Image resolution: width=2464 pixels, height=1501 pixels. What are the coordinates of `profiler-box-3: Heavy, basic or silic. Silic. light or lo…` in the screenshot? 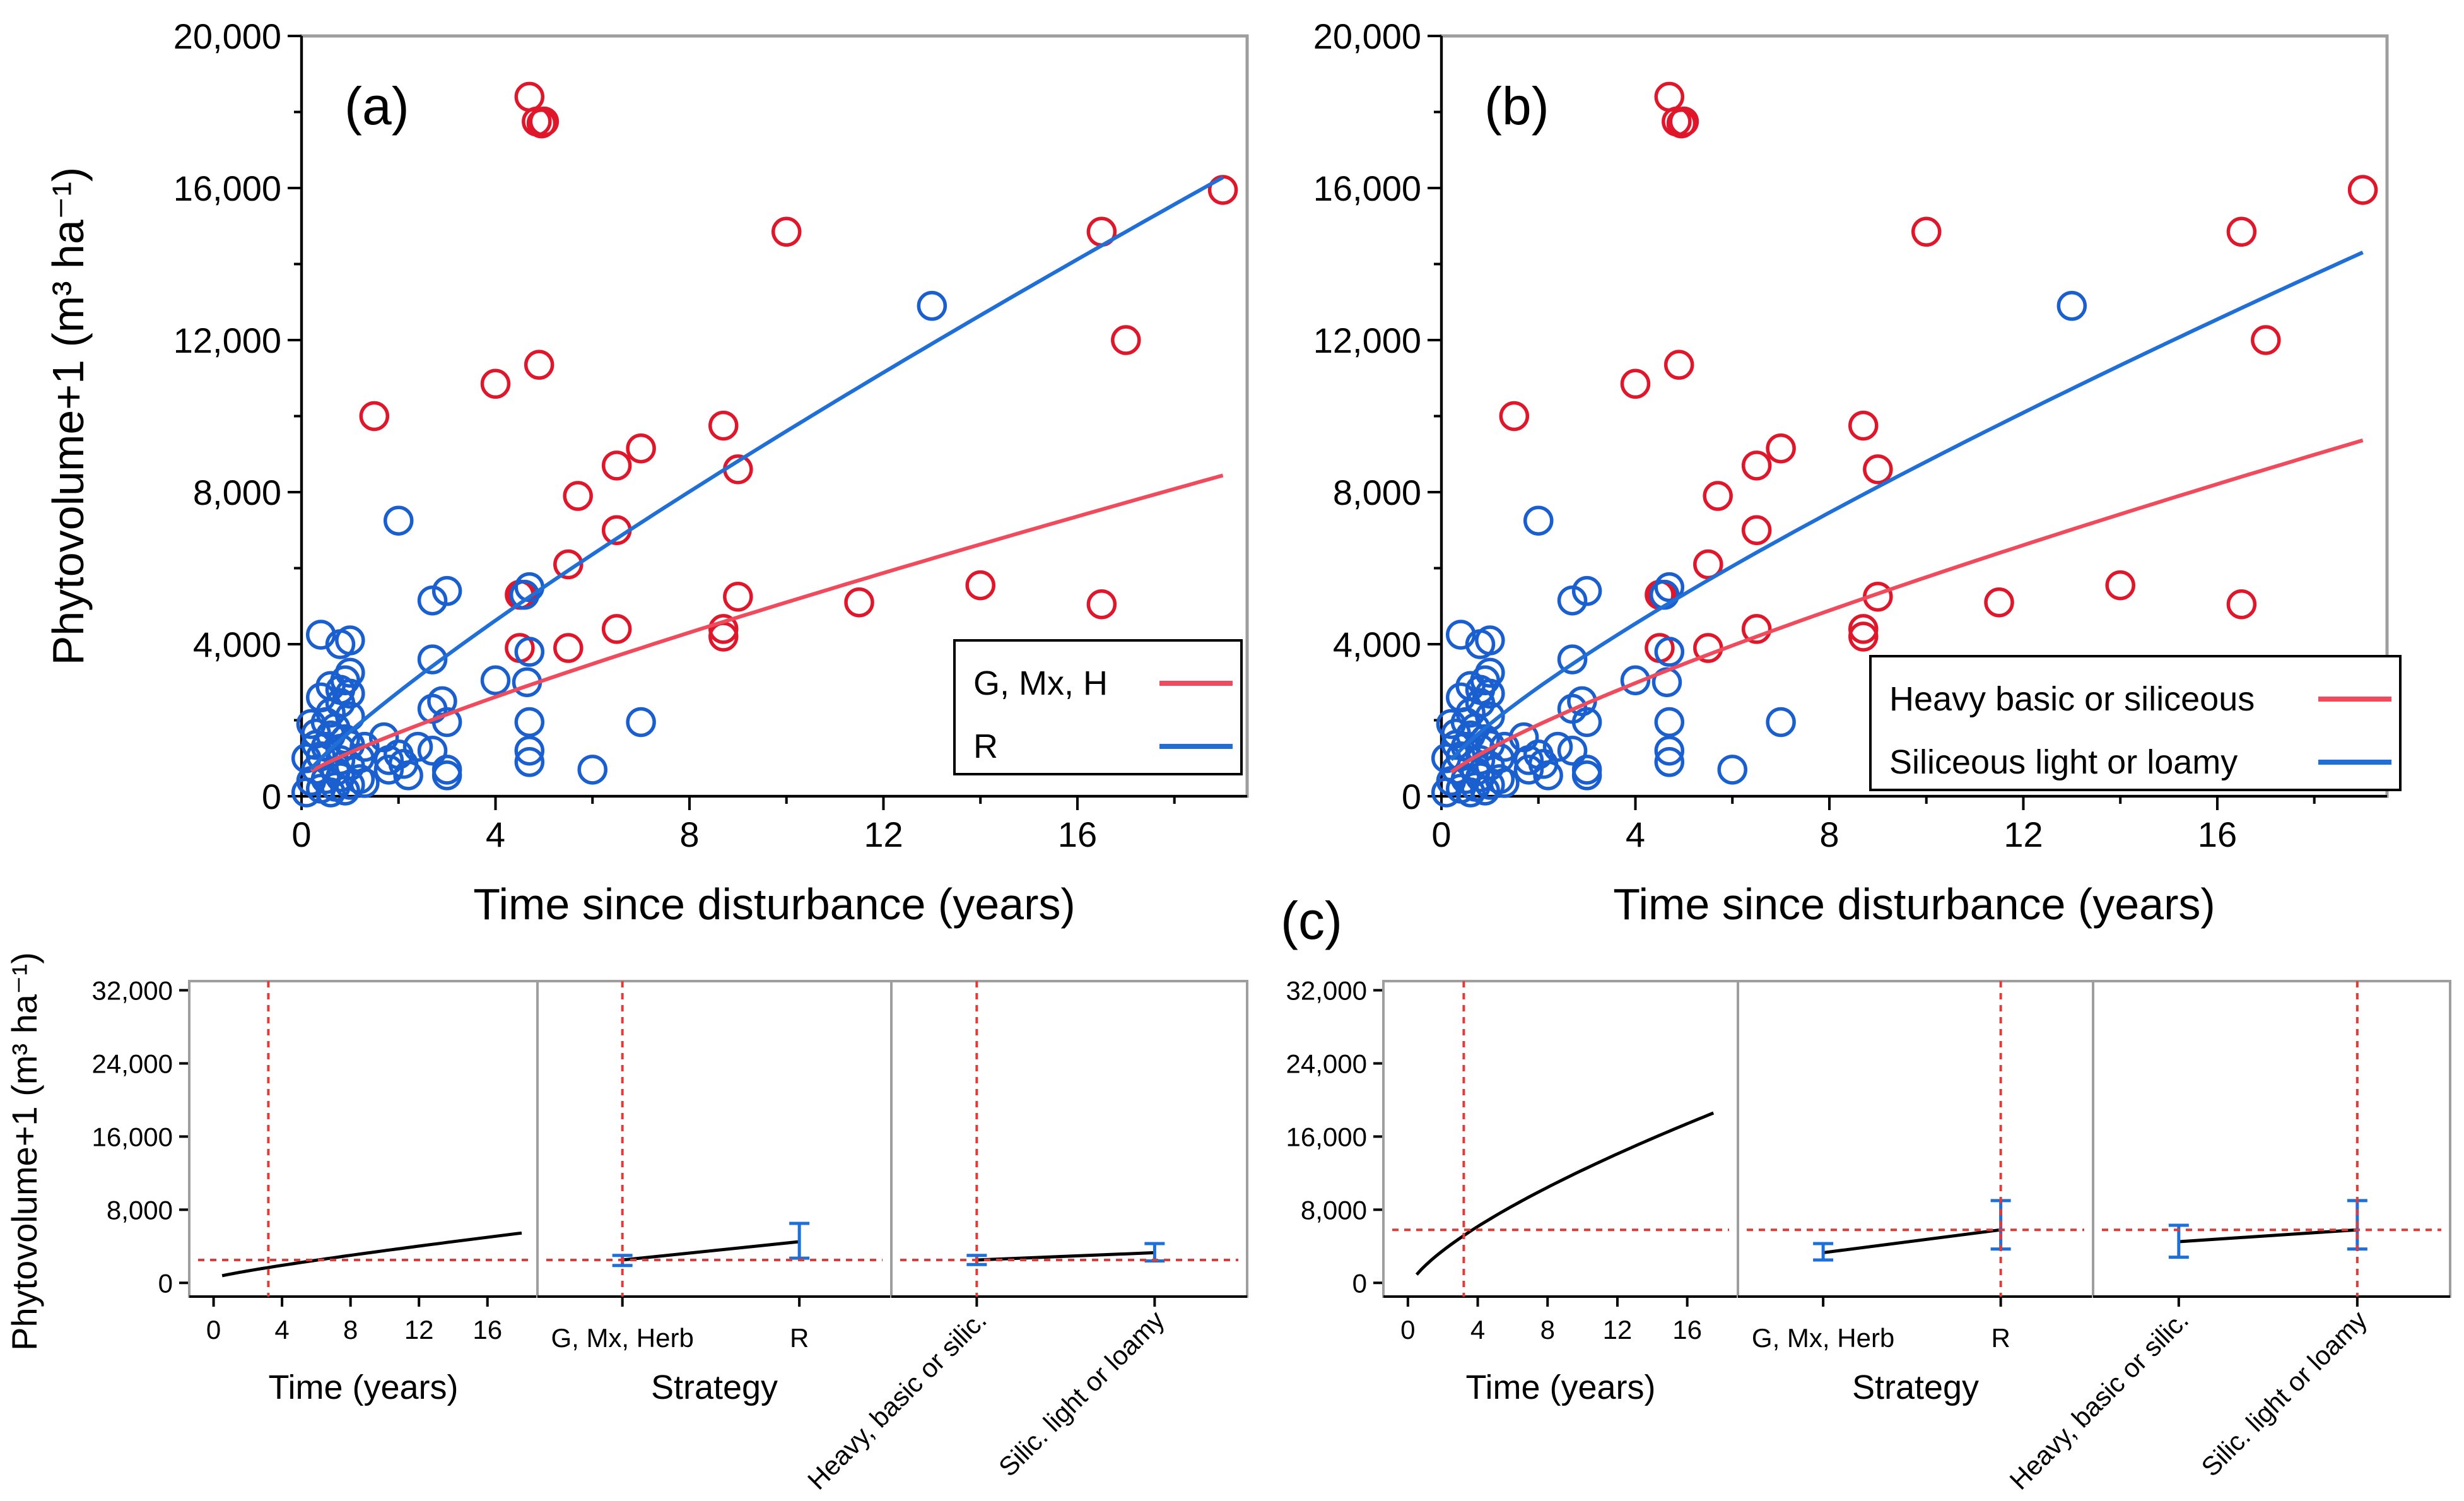 It's located at (1025, 1237).